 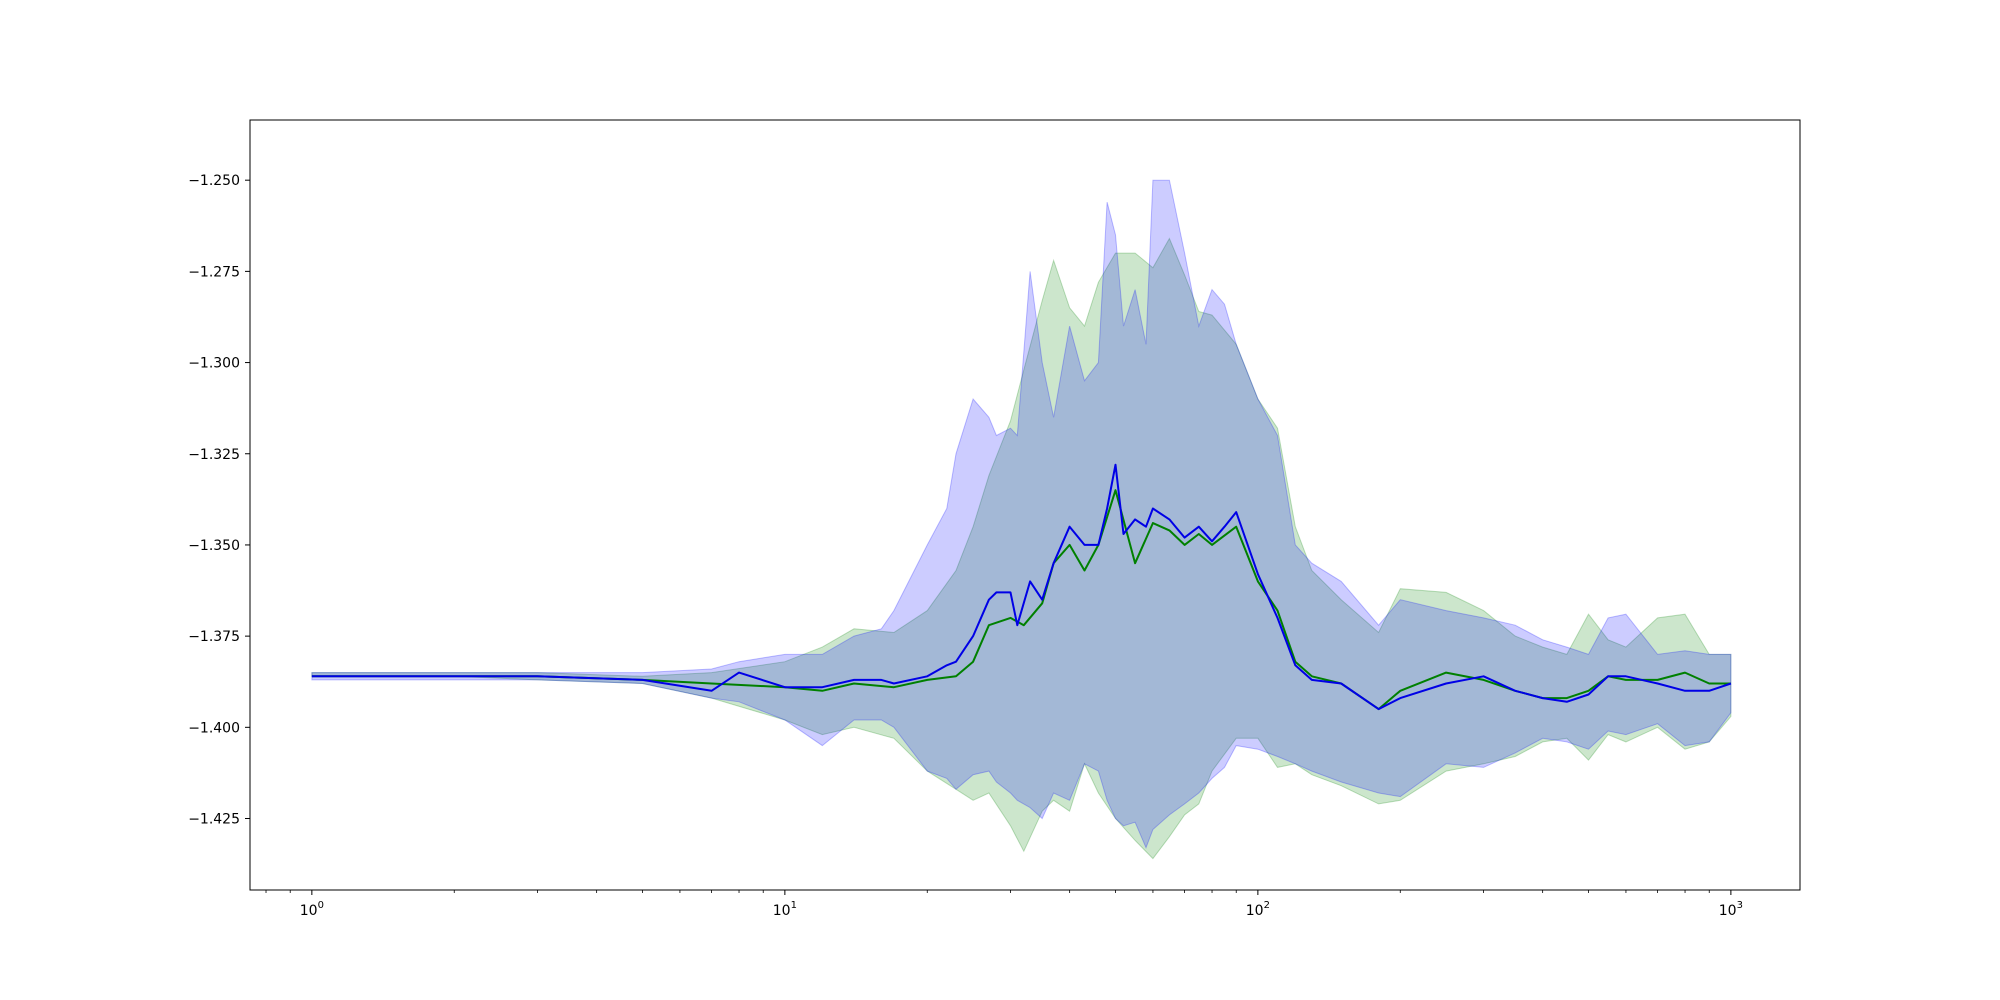 I want to click on x-tick-label: 10¹, so click(x=785, y=909).